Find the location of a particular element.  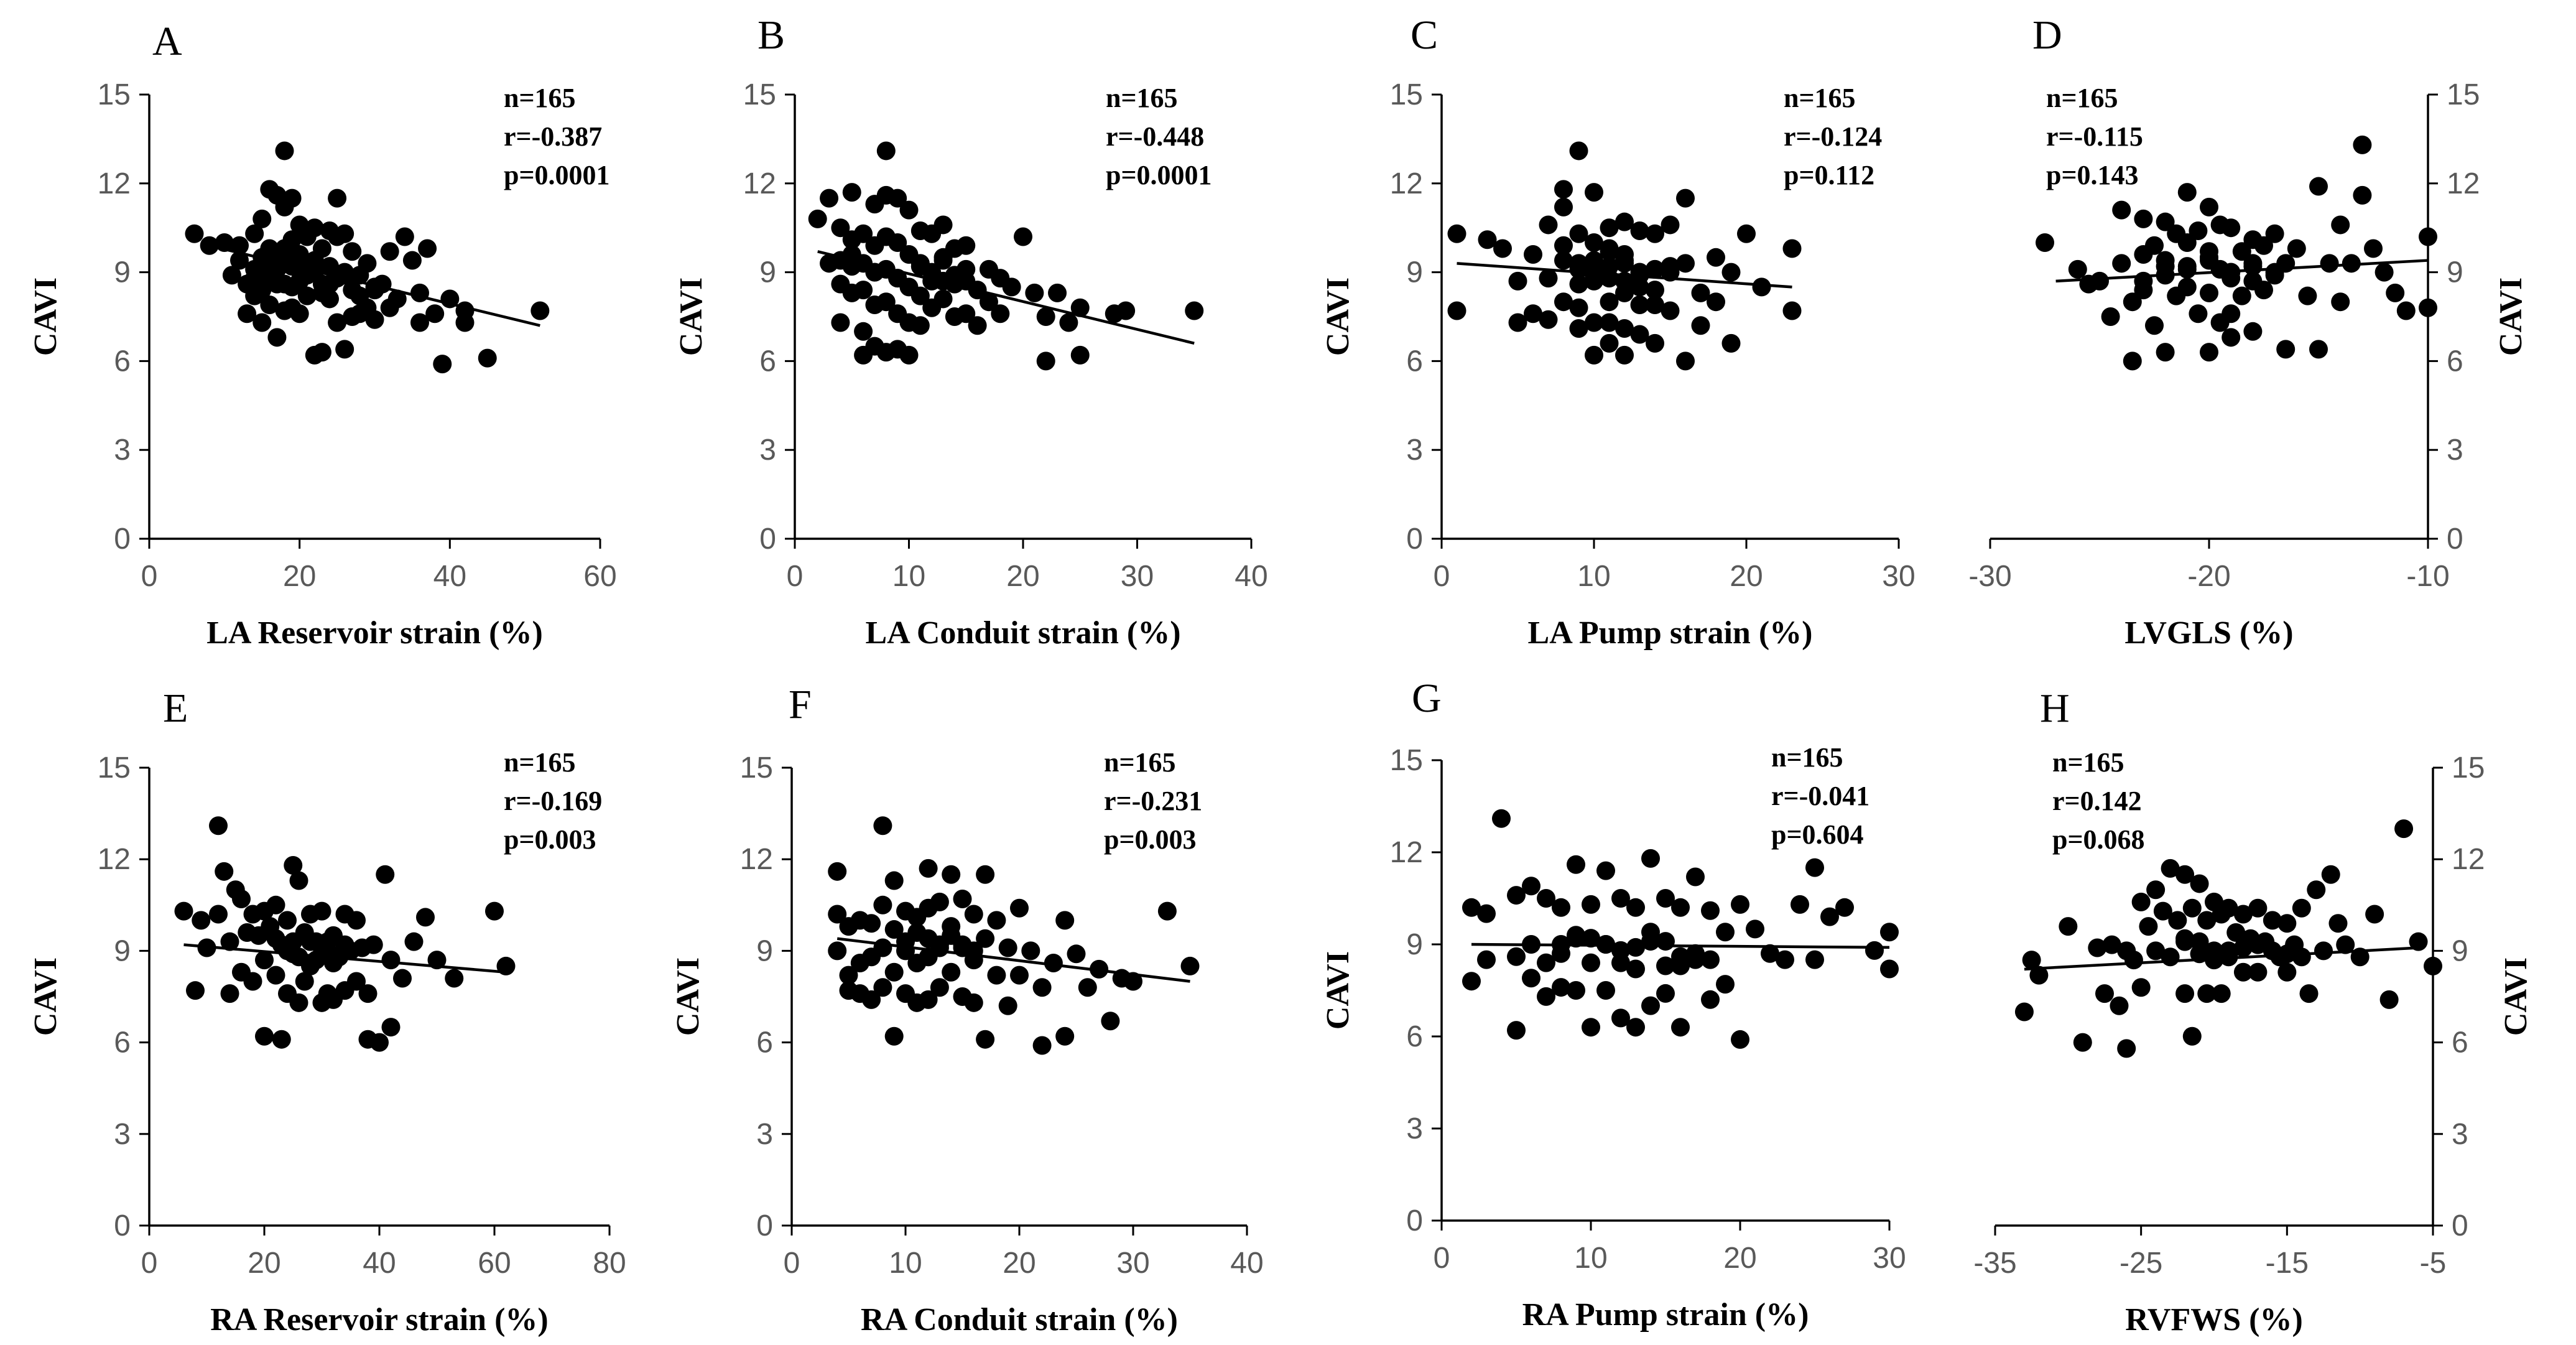

x-tick-label: 60 is located at coordinates (495, 1263).